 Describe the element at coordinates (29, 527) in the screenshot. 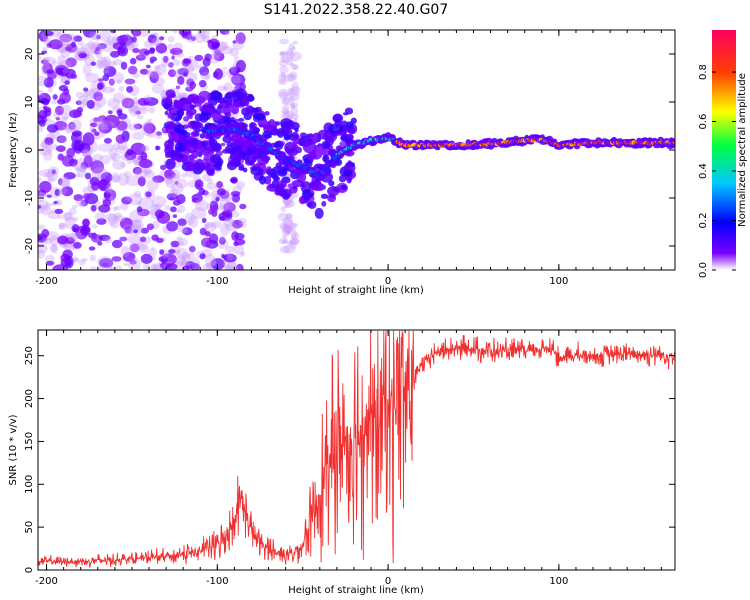

I see `snr-y-tick-label: 50` at that location.